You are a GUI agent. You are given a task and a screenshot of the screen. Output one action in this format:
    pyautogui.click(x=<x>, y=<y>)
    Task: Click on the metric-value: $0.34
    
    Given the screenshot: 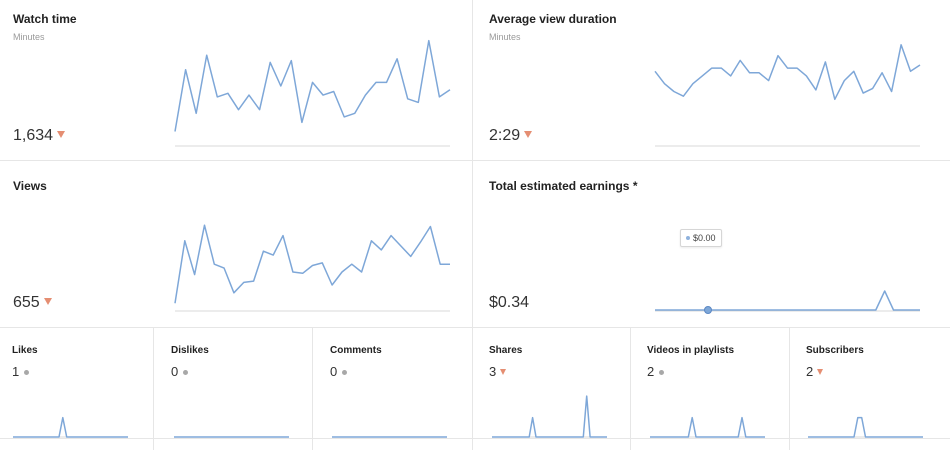 What is the action you would take?
    pyautogui.click(x=509, y=303)
    